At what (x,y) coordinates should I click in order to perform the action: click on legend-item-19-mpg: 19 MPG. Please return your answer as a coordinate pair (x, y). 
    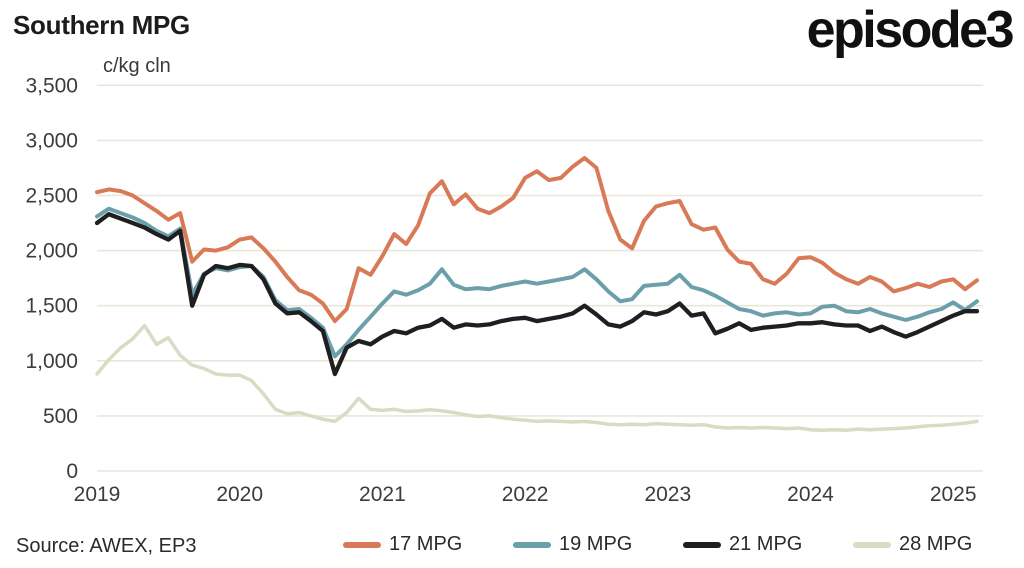
    Looking at the image, I should click on (572, 544).